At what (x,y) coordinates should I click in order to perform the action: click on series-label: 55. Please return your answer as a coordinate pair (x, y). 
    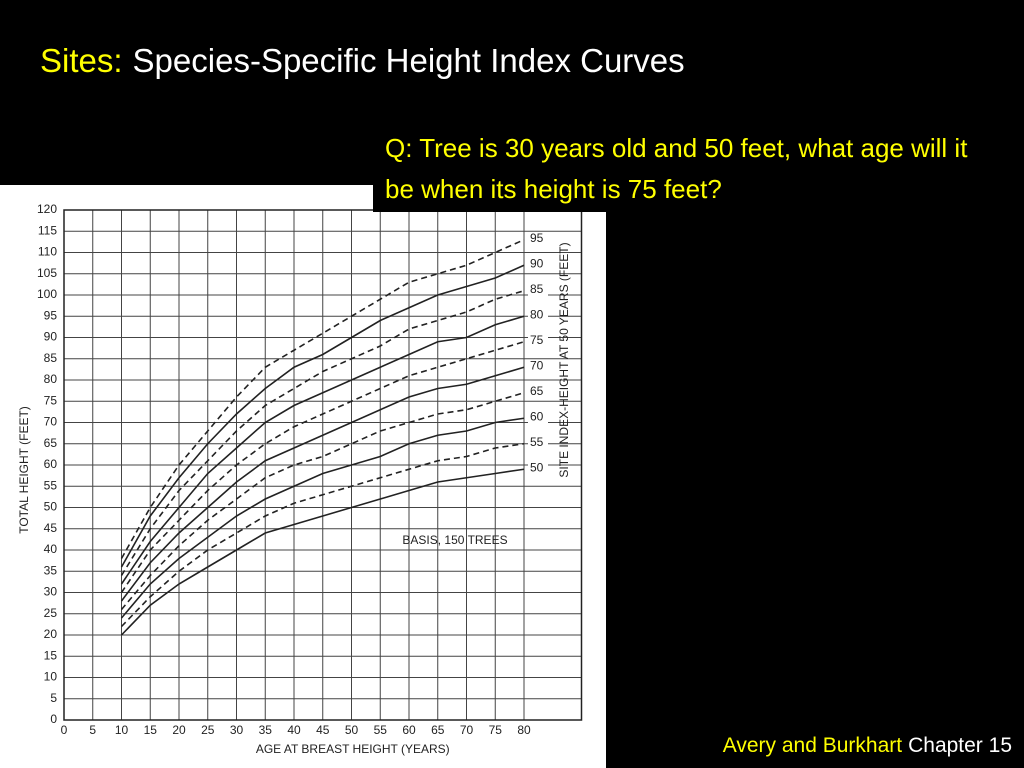
    Looking at the image, I should click on (537, 442).